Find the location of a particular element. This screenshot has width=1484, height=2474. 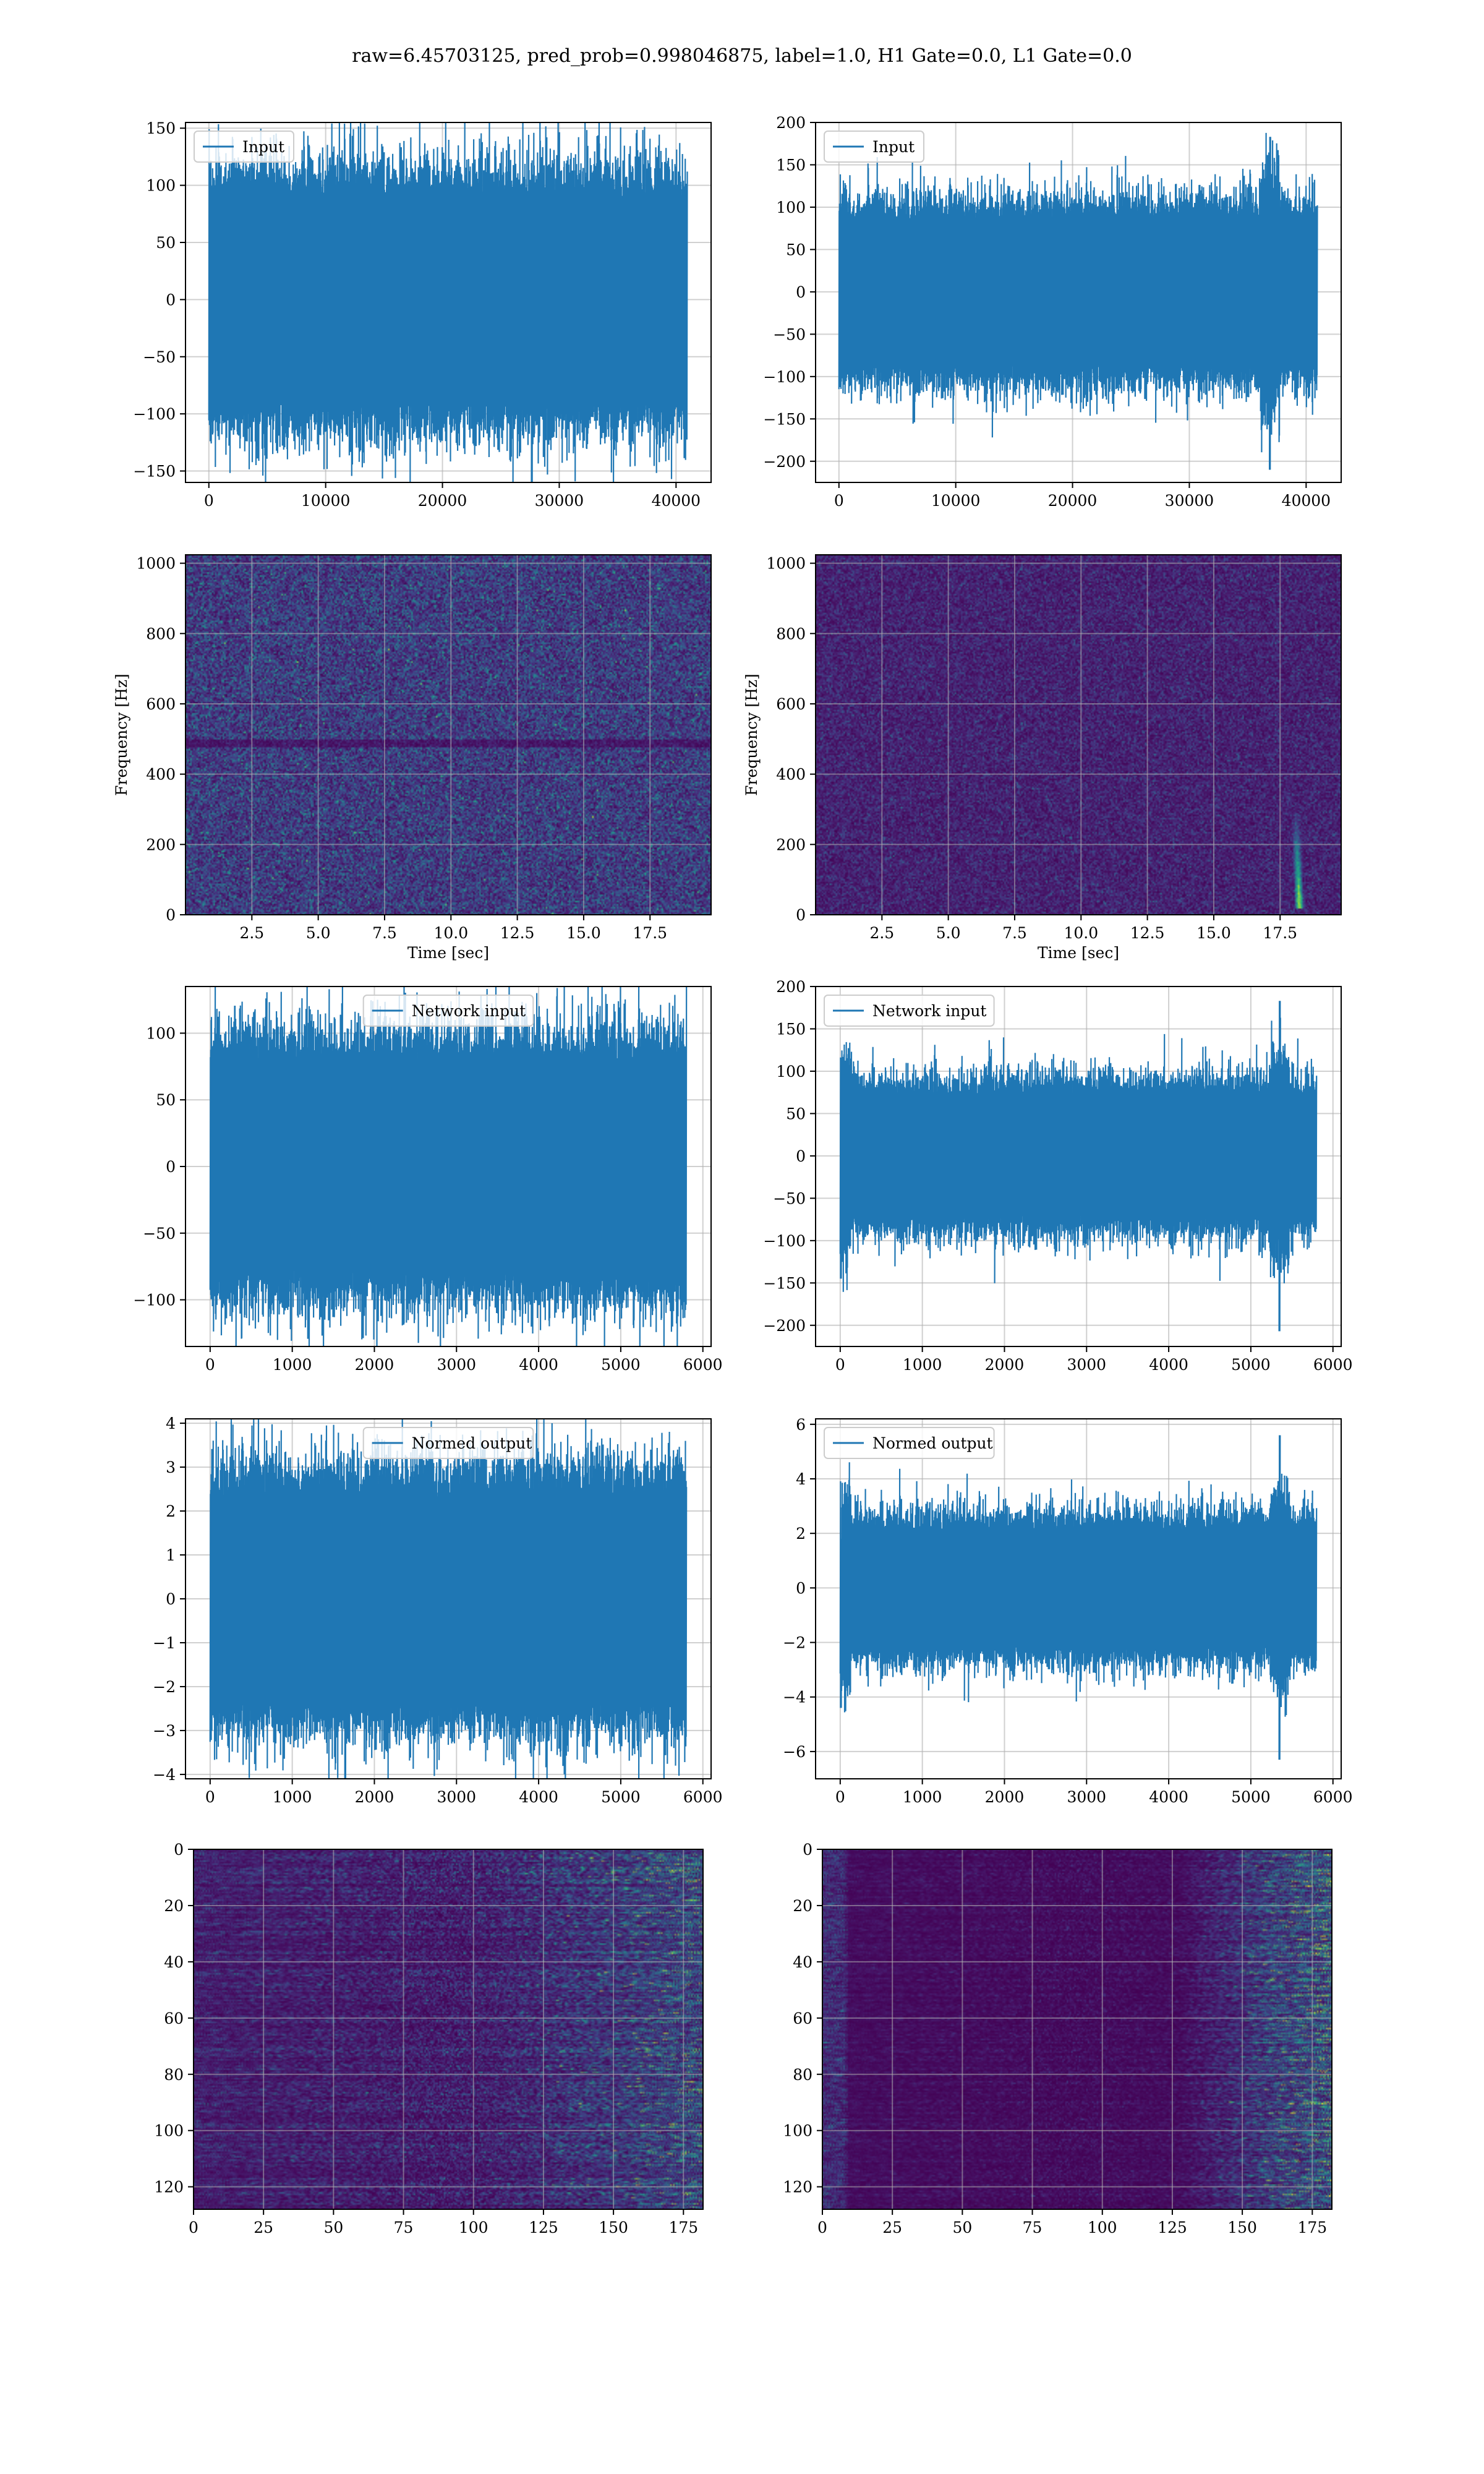

x-tick-label: 175 is located at coordinates (683, 2227).